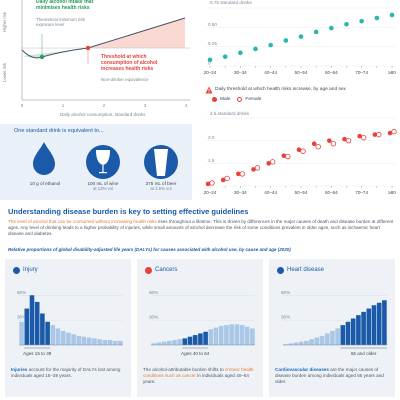 This screenshot has height=400, width=400. What do you see at coordinates (45, 183) in the screenshot?
I see `drink-item-0: 10 g of ethanol` at bounding box center [45, 183].